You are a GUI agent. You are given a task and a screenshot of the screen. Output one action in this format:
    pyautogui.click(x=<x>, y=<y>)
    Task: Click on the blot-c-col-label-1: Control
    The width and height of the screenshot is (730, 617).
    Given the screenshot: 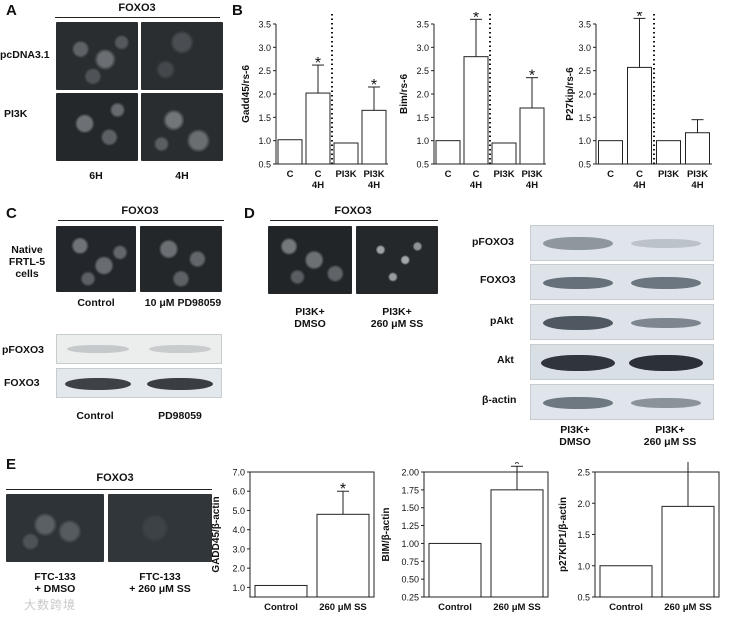 What is the action you would take?
    pyautogui.click(x=95, y=416)
    